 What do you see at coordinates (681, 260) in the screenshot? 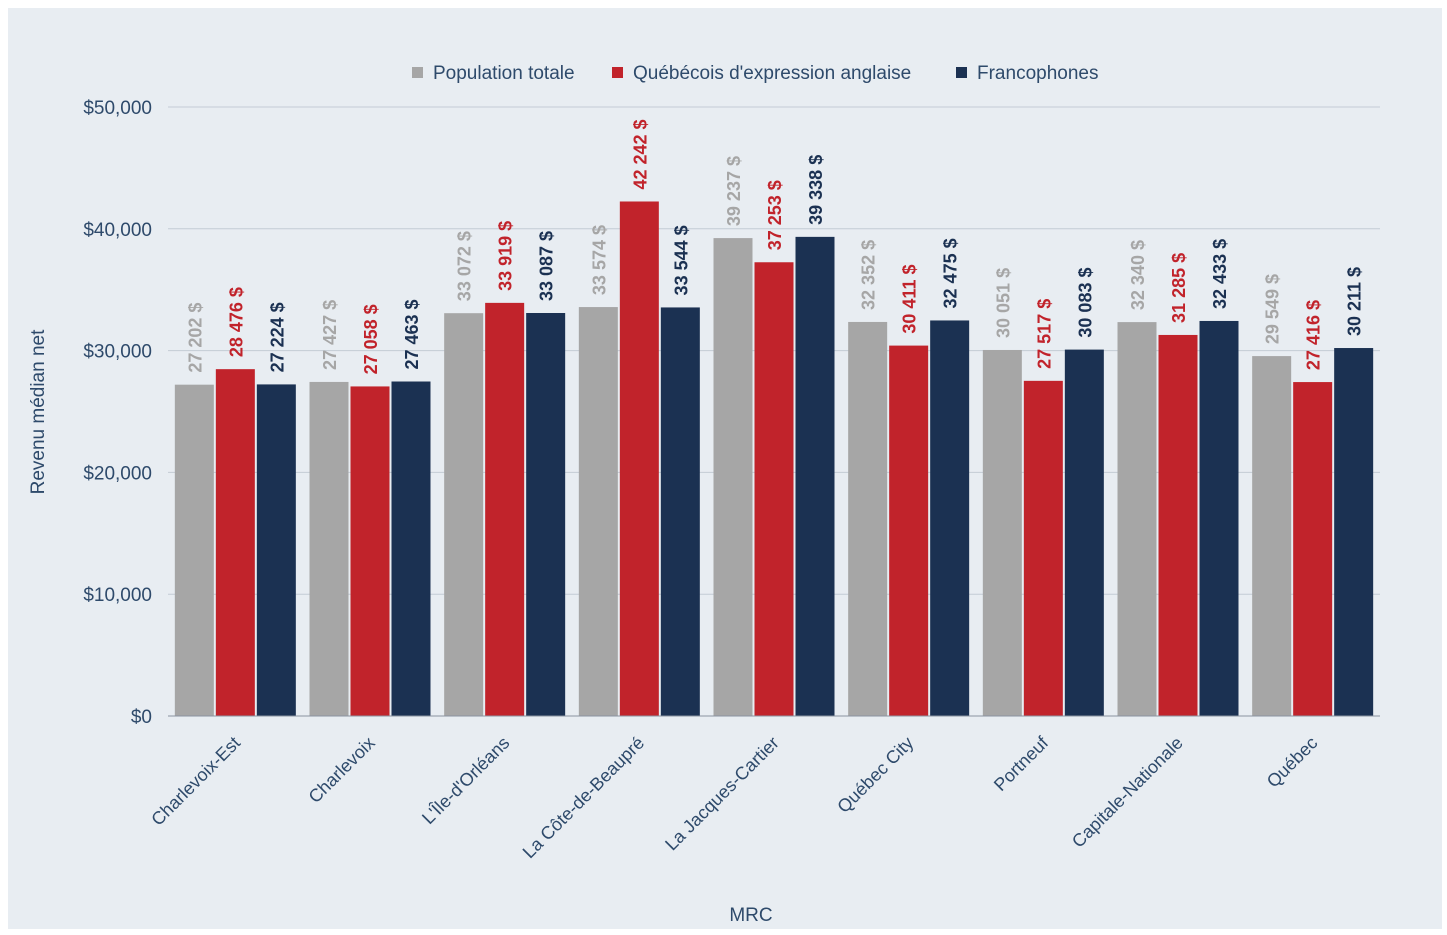
I see `data-label: 33 544 $` at bounding box center [681, 260].